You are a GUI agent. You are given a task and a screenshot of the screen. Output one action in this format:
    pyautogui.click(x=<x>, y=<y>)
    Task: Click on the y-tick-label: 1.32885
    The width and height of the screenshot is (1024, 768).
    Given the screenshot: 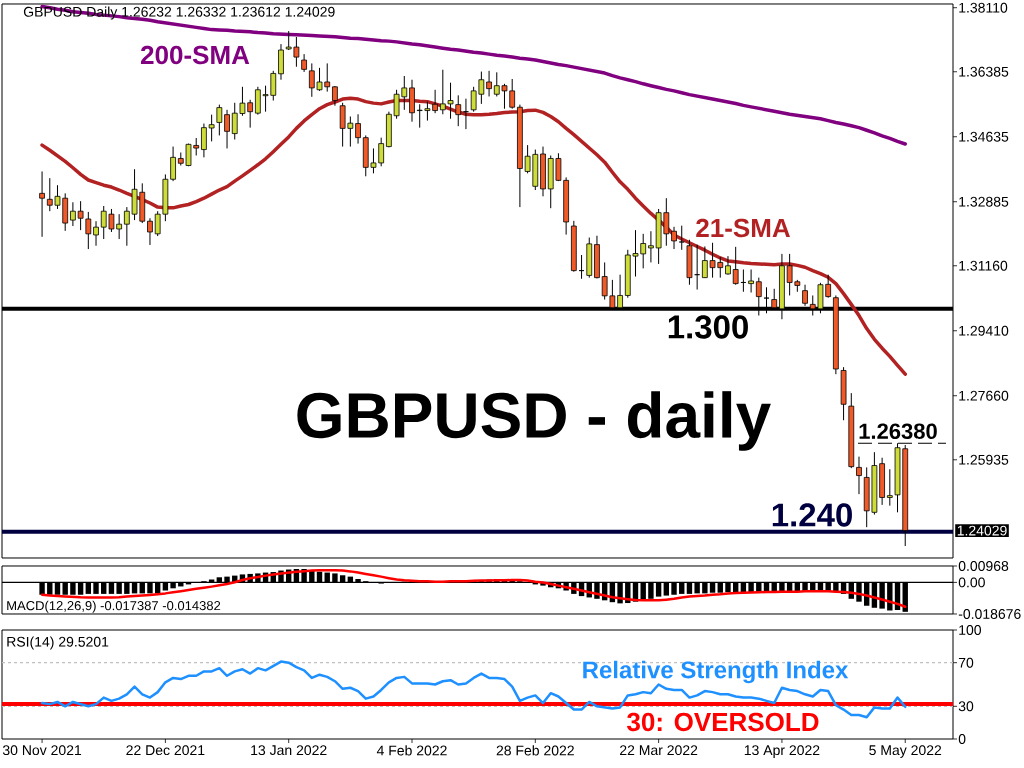 What is the action you would take?
    pyautogui.click(x=984, y=201)
    